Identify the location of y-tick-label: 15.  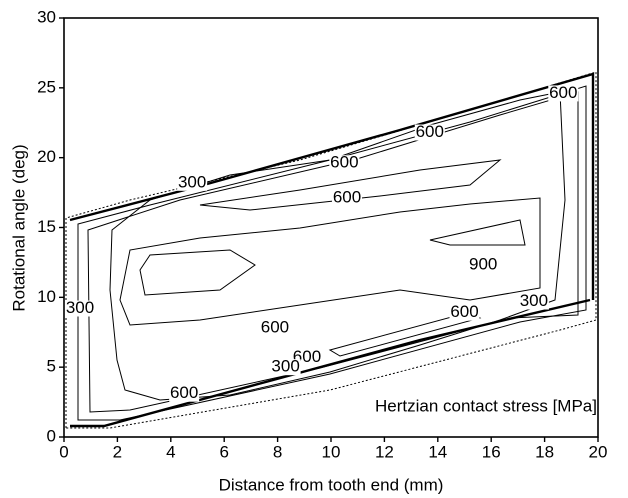
(46, 226).